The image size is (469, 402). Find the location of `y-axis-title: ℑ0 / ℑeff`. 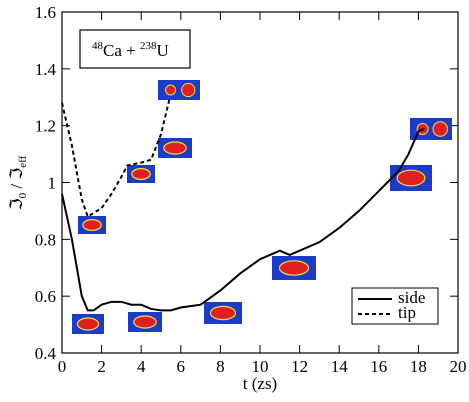

y-axis-title: ℑ0 / ℑeff is located at coordinates (18, 182).